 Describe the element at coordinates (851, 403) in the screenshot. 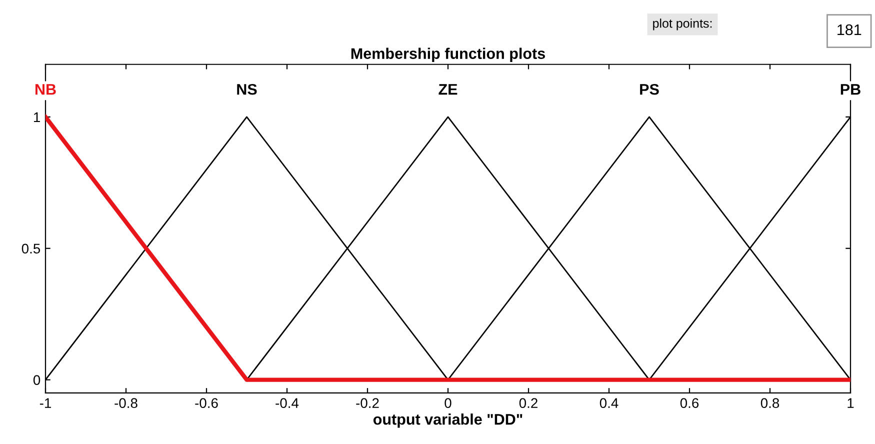

I see `x-tick-label: 1` at that location.